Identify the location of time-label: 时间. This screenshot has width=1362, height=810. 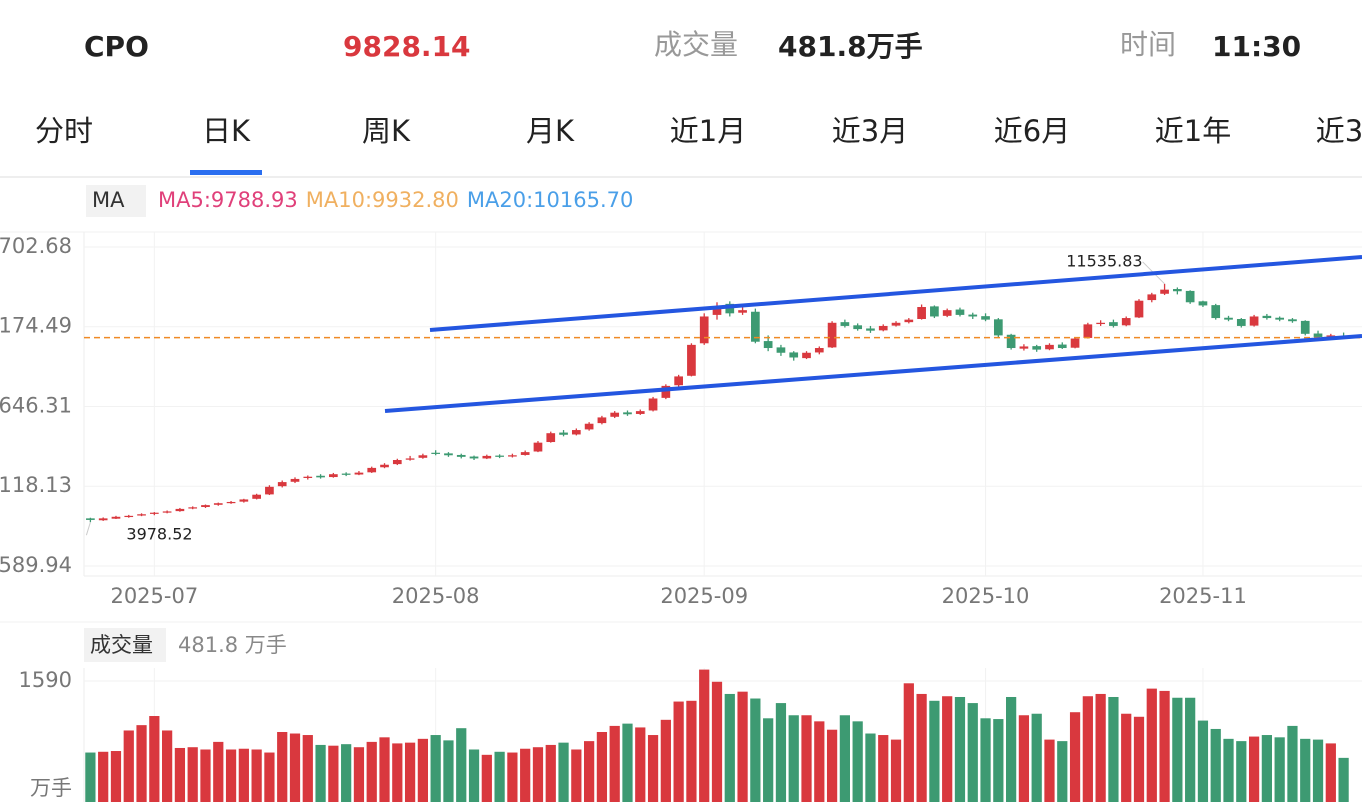
(1148, 44).